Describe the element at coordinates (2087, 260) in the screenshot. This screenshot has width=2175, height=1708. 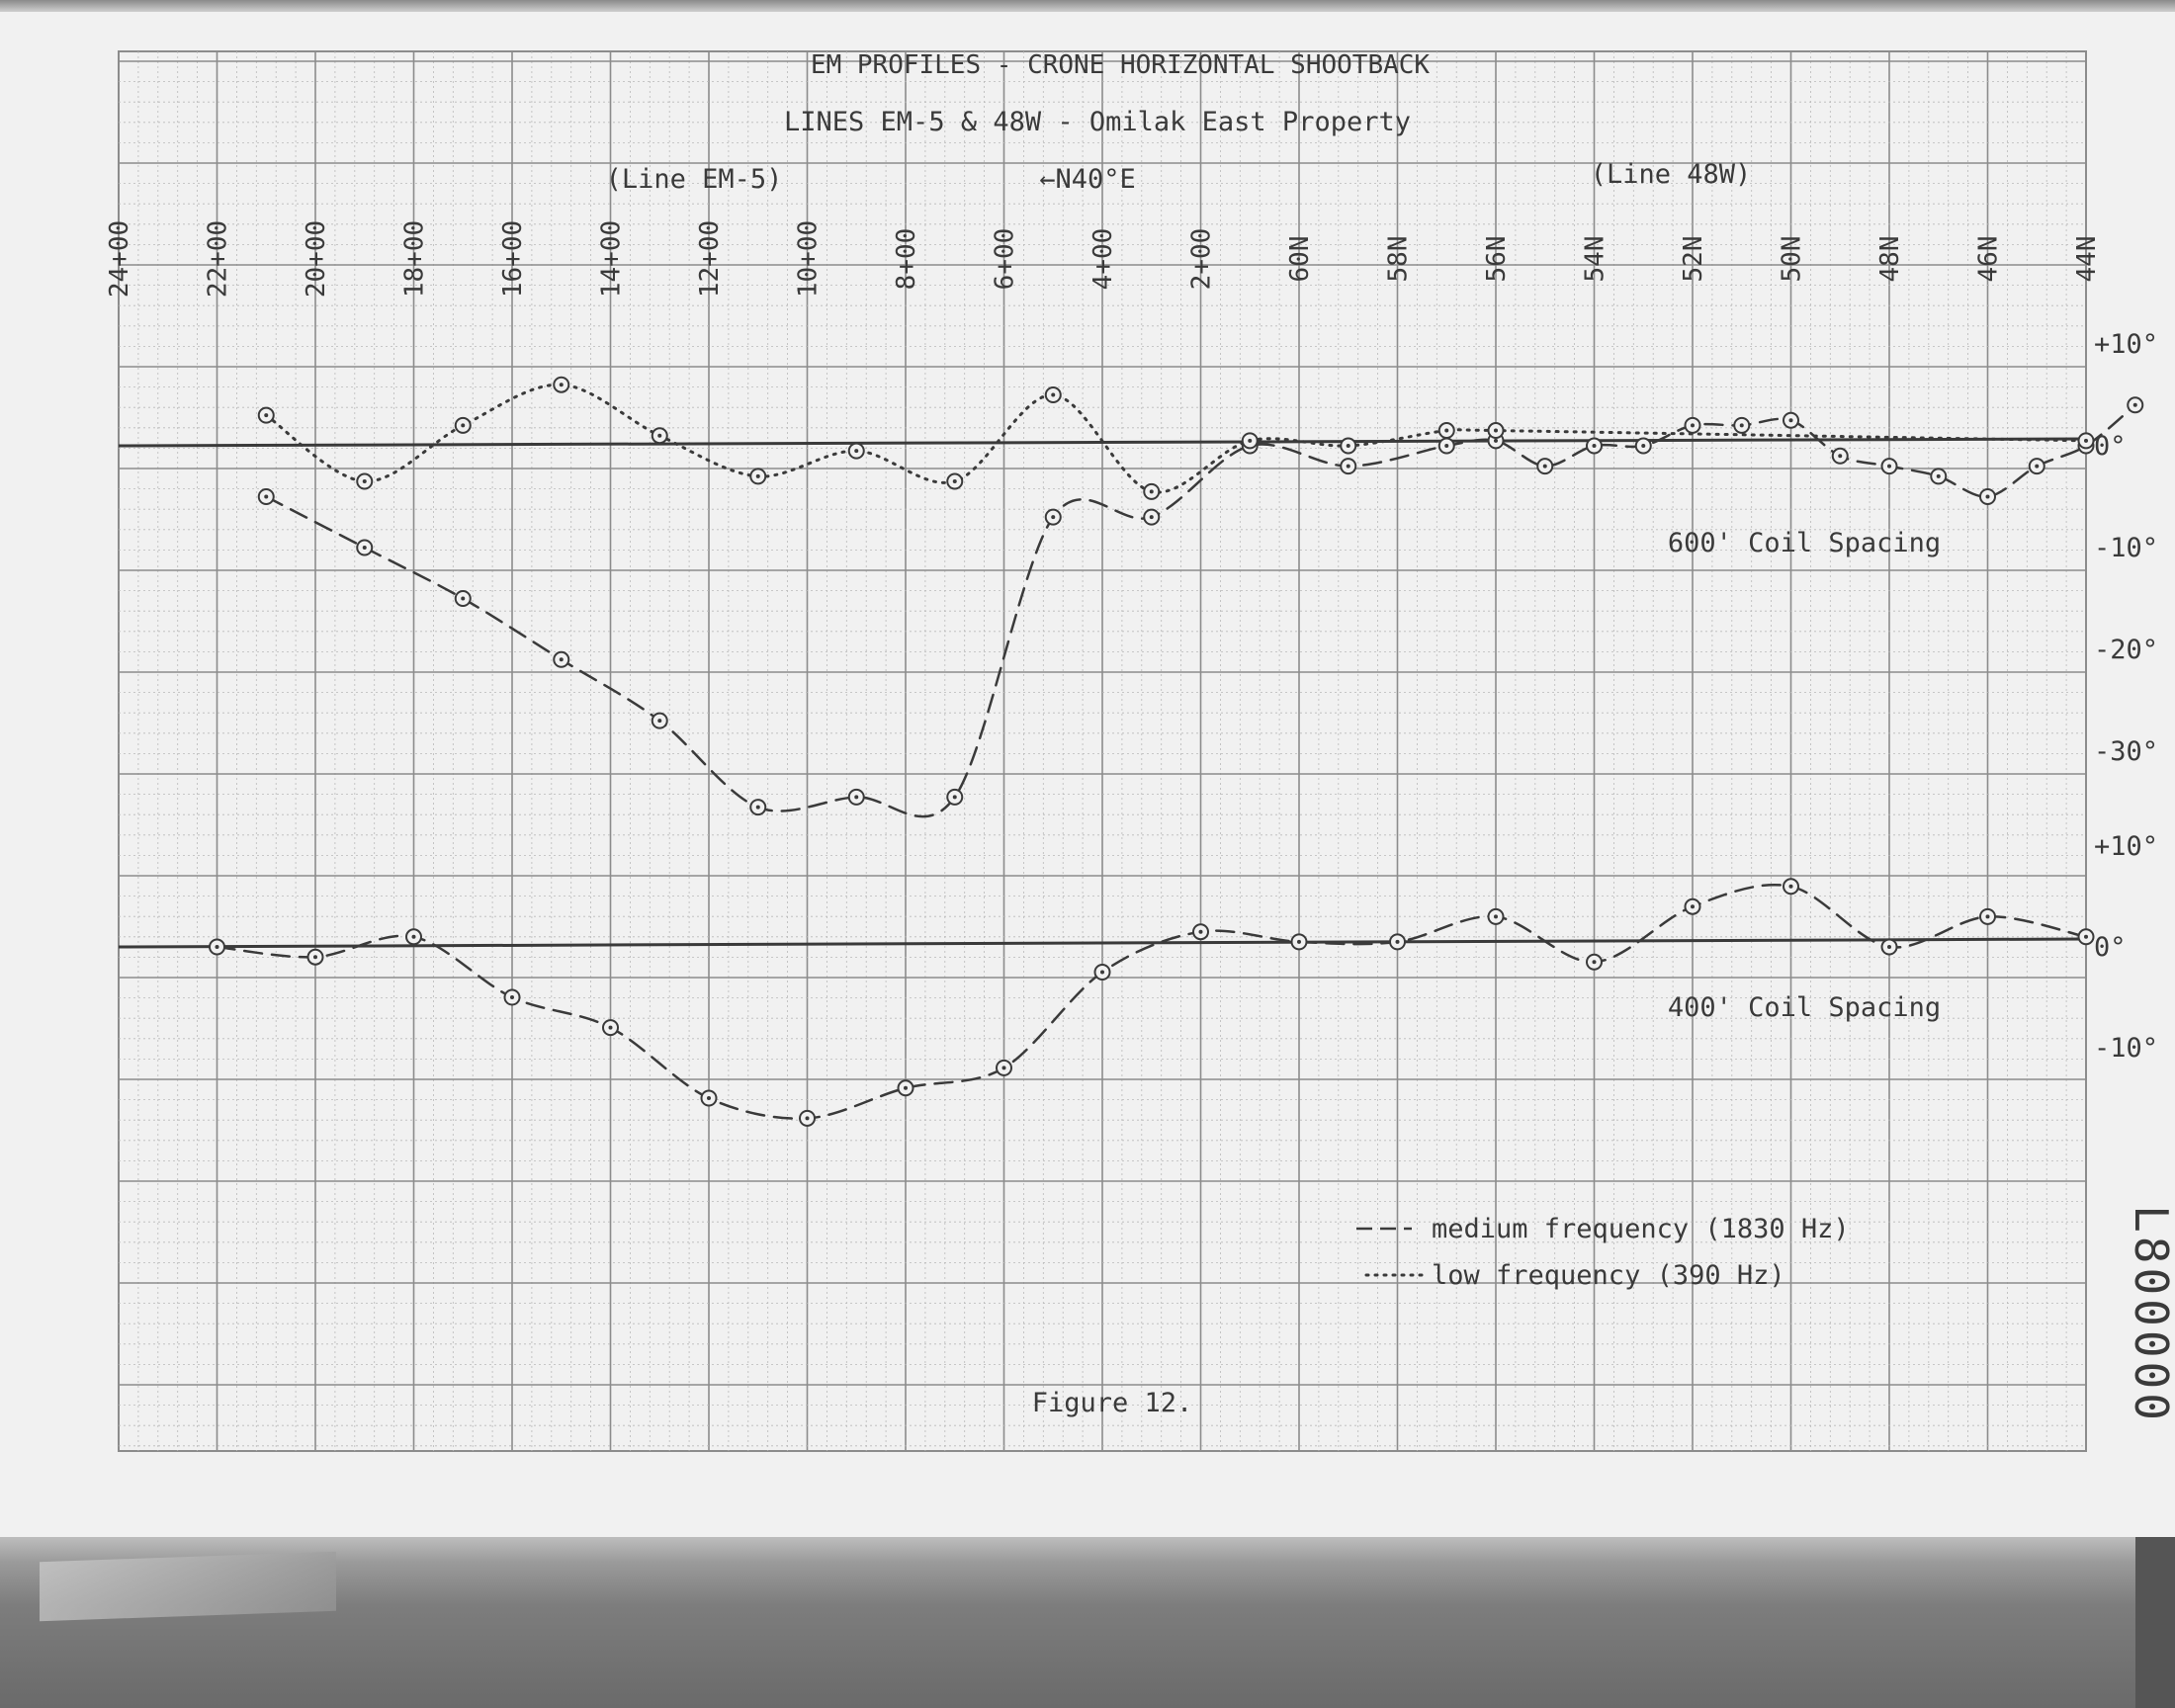
I see `x-tick-label: 44N` at that location.